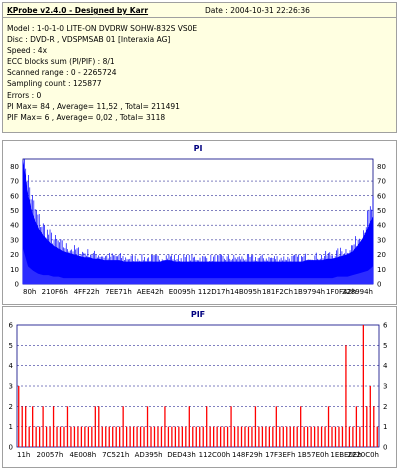 The height and width of the screenshot is (470, 400). What do you see at coordinates (381, 226) in the screenshot?
I see `pi-y-tick-right: 40` at bounding box center [381, 226].